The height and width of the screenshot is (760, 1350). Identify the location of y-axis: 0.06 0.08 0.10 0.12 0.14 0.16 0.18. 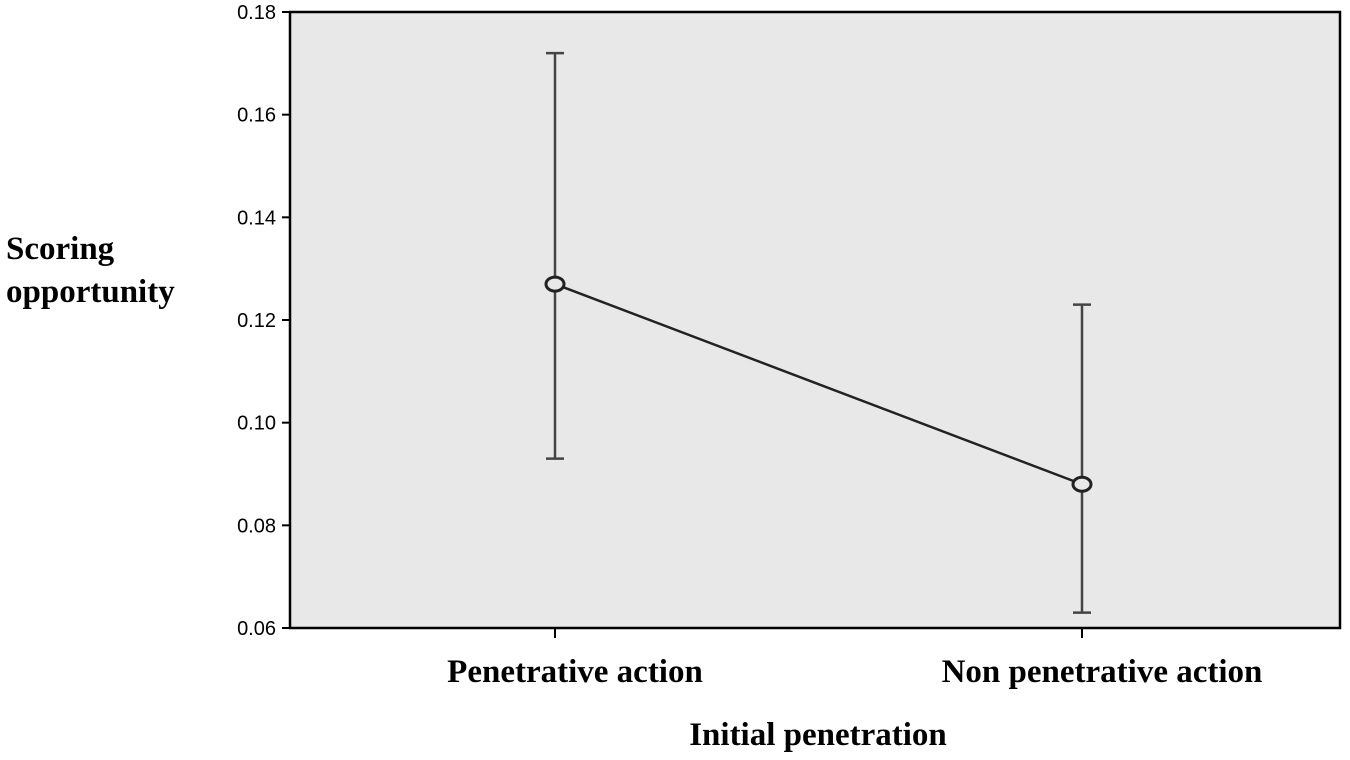
(263, 321).